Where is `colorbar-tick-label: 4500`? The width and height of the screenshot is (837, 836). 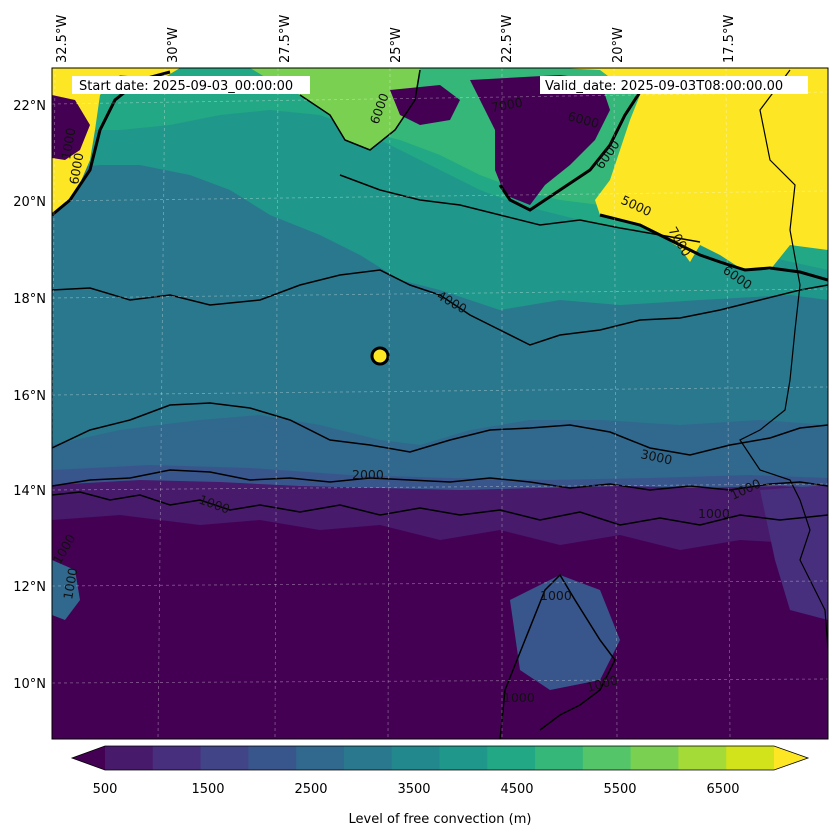
colorbar-tick-label: 4500 is located at coordinates (516, 789).